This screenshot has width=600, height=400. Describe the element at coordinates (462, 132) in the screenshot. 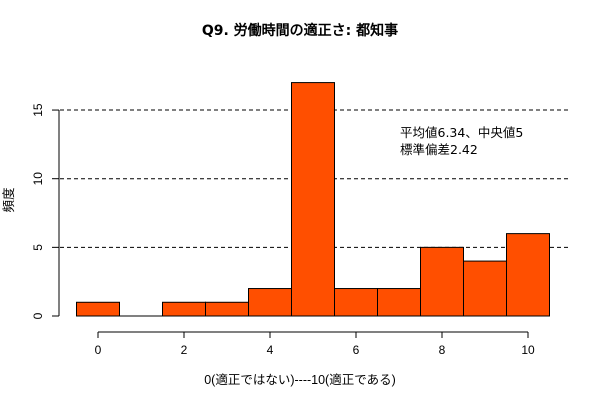

I see `annotation-mean-median: 平均値6.34、中央値5` at that location.